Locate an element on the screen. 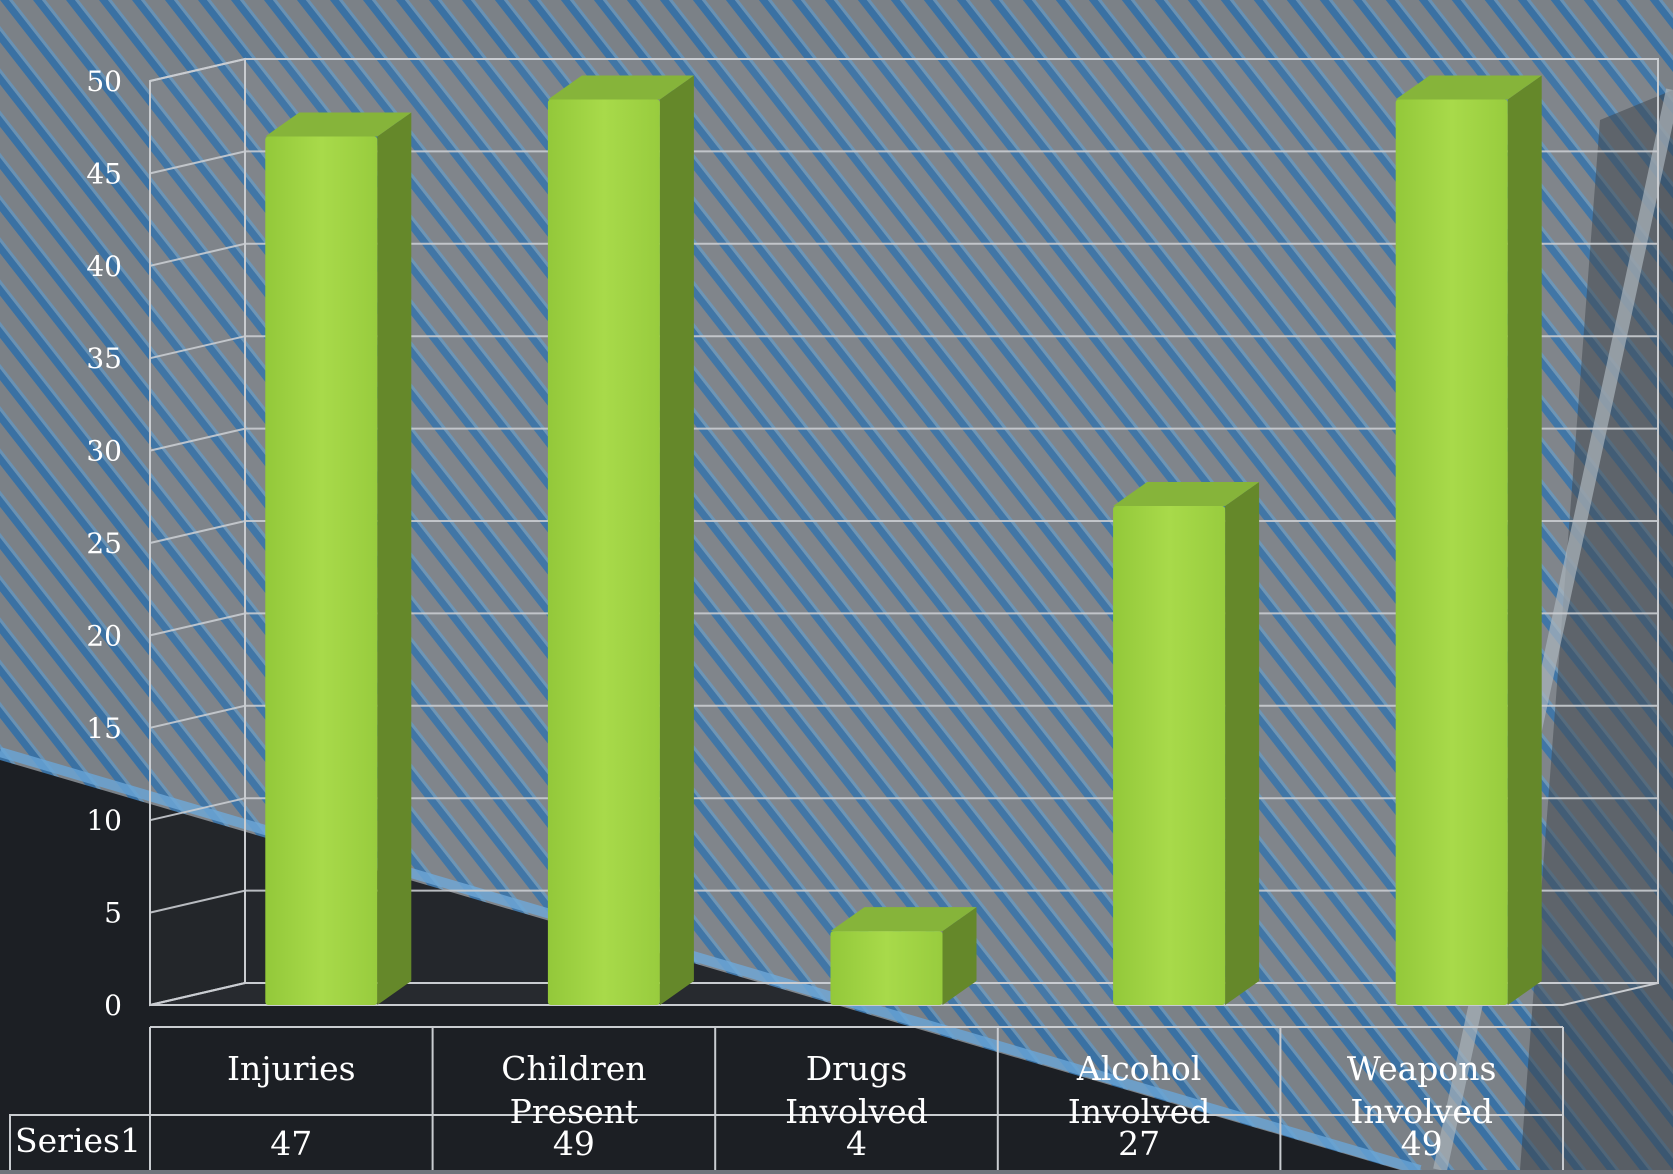 Image resolution: width=1673 pixels, height=1174 pixels. data-table-value: 47 is located at coordinates (291, 1143).